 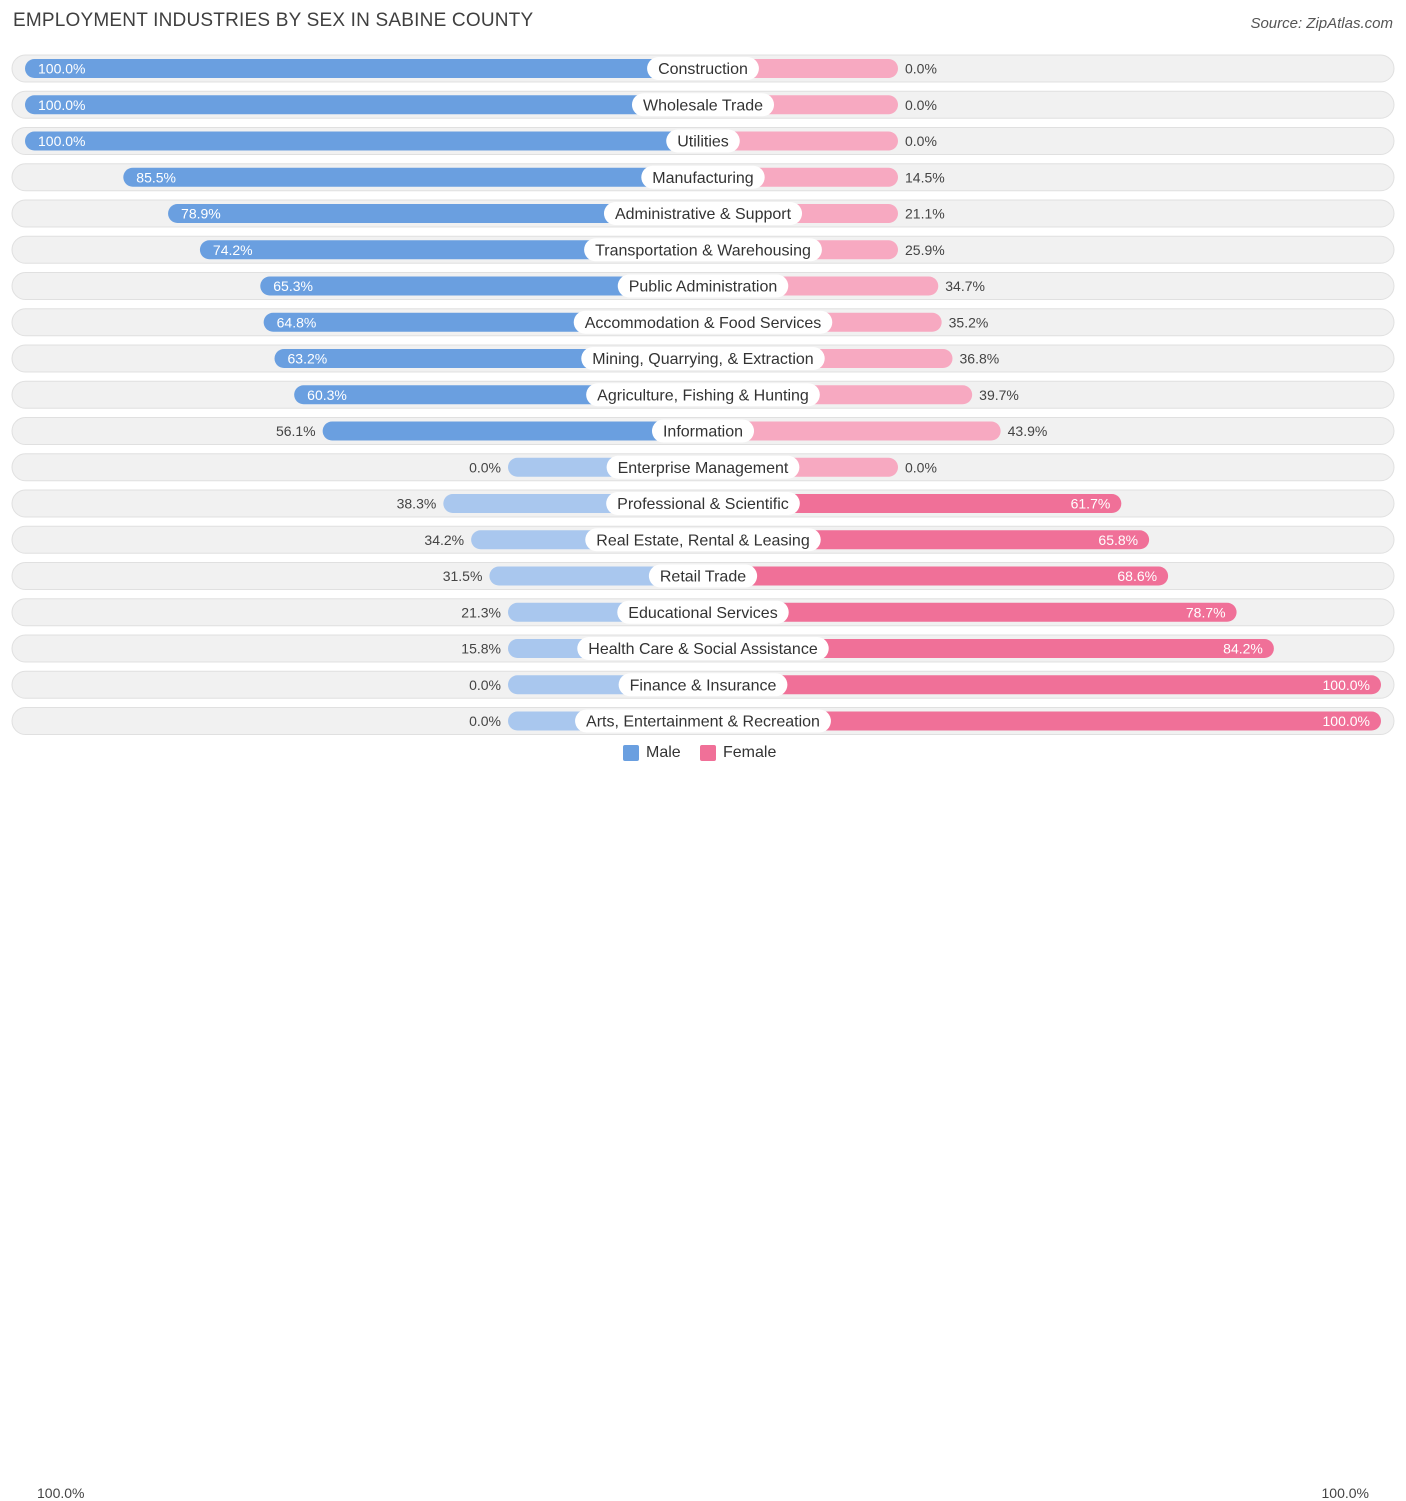 I want to click on legend-label-male: Male, so click(x=663, y=752).